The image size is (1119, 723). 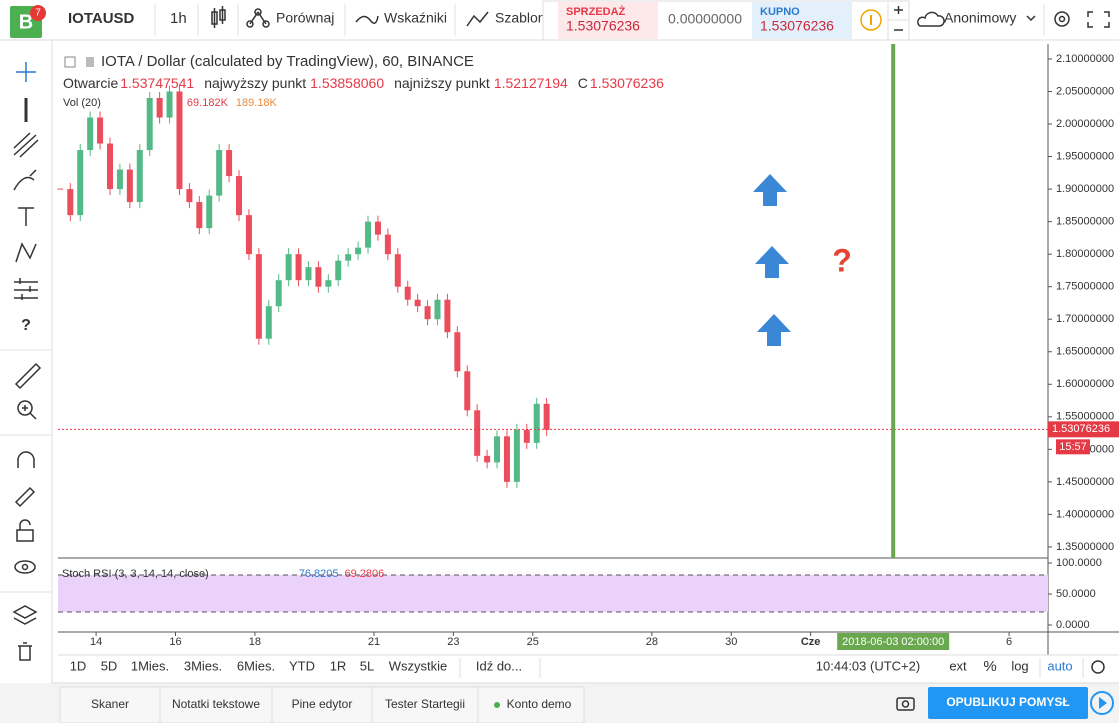 What do you see at coordinates (26, 459) in the screenshot?
I see `magnet-tool` at bounding box center [26, 459].